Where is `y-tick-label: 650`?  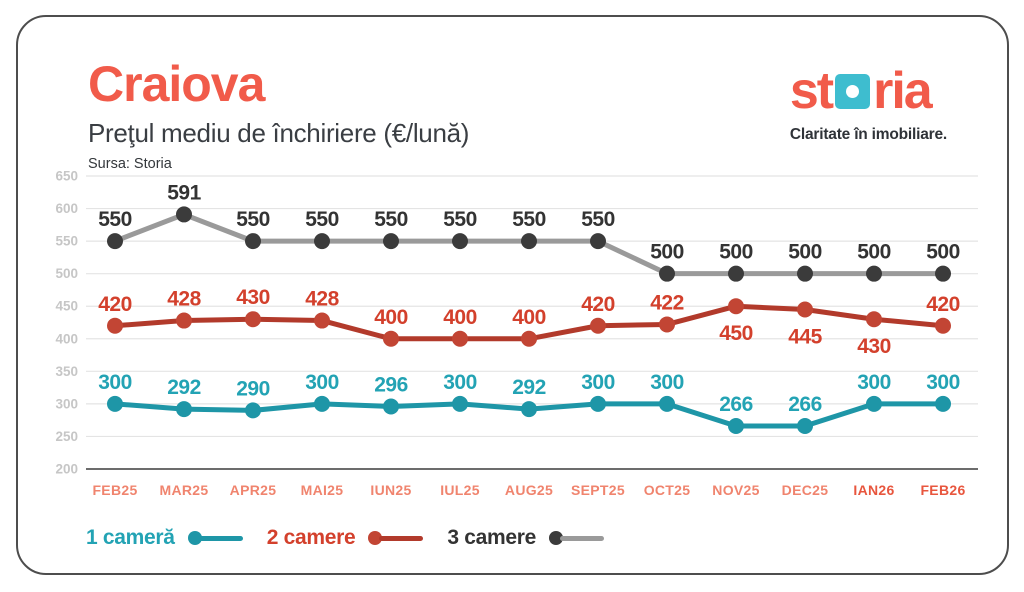
y-tick-label: 650 is located at coordinates (66, 176).